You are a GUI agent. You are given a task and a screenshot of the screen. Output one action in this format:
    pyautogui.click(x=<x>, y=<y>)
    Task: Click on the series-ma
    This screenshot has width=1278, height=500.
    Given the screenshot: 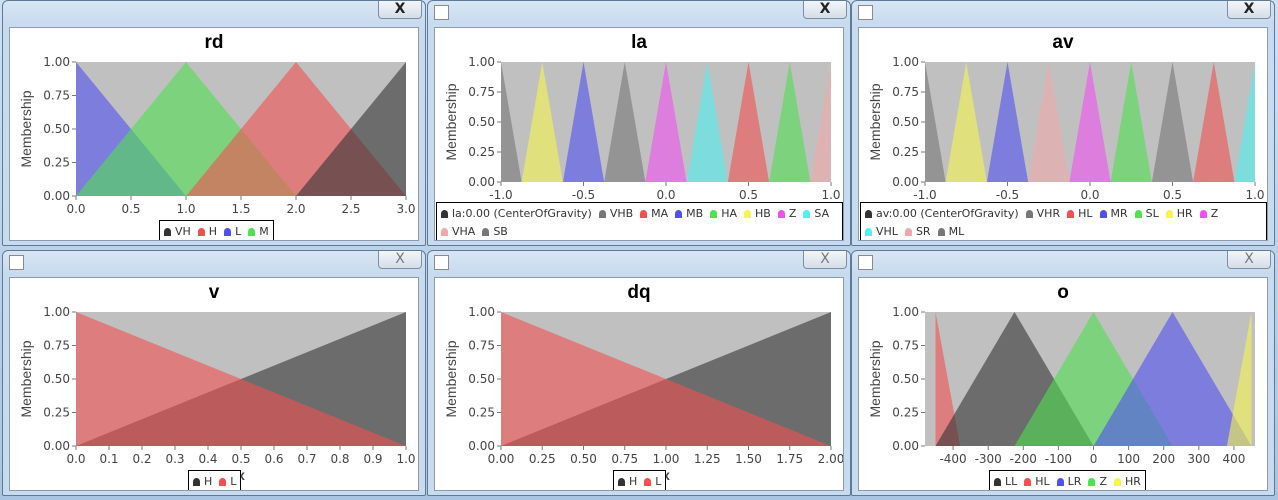 What is the action you would take?
    pyautogui.click(x=748, y=122)
    